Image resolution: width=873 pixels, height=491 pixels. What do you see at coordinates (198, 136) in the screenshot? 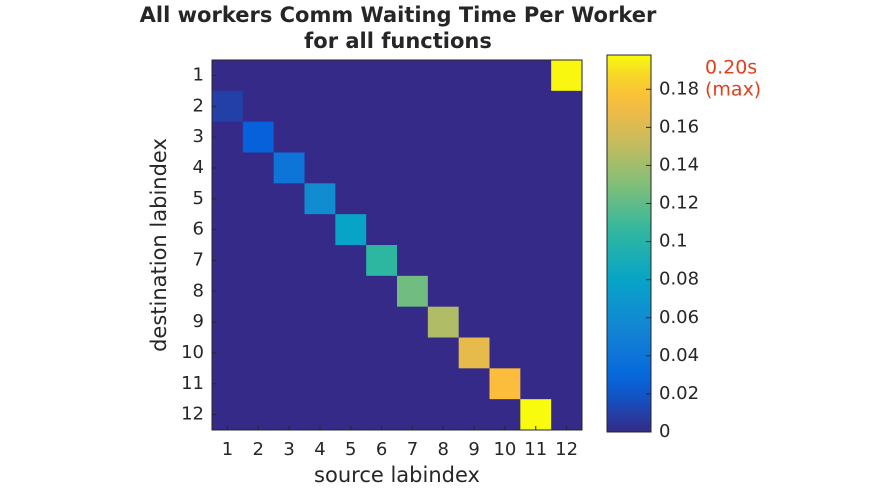
I see `y-tick-label: 3` at bounding box center [198, 136].